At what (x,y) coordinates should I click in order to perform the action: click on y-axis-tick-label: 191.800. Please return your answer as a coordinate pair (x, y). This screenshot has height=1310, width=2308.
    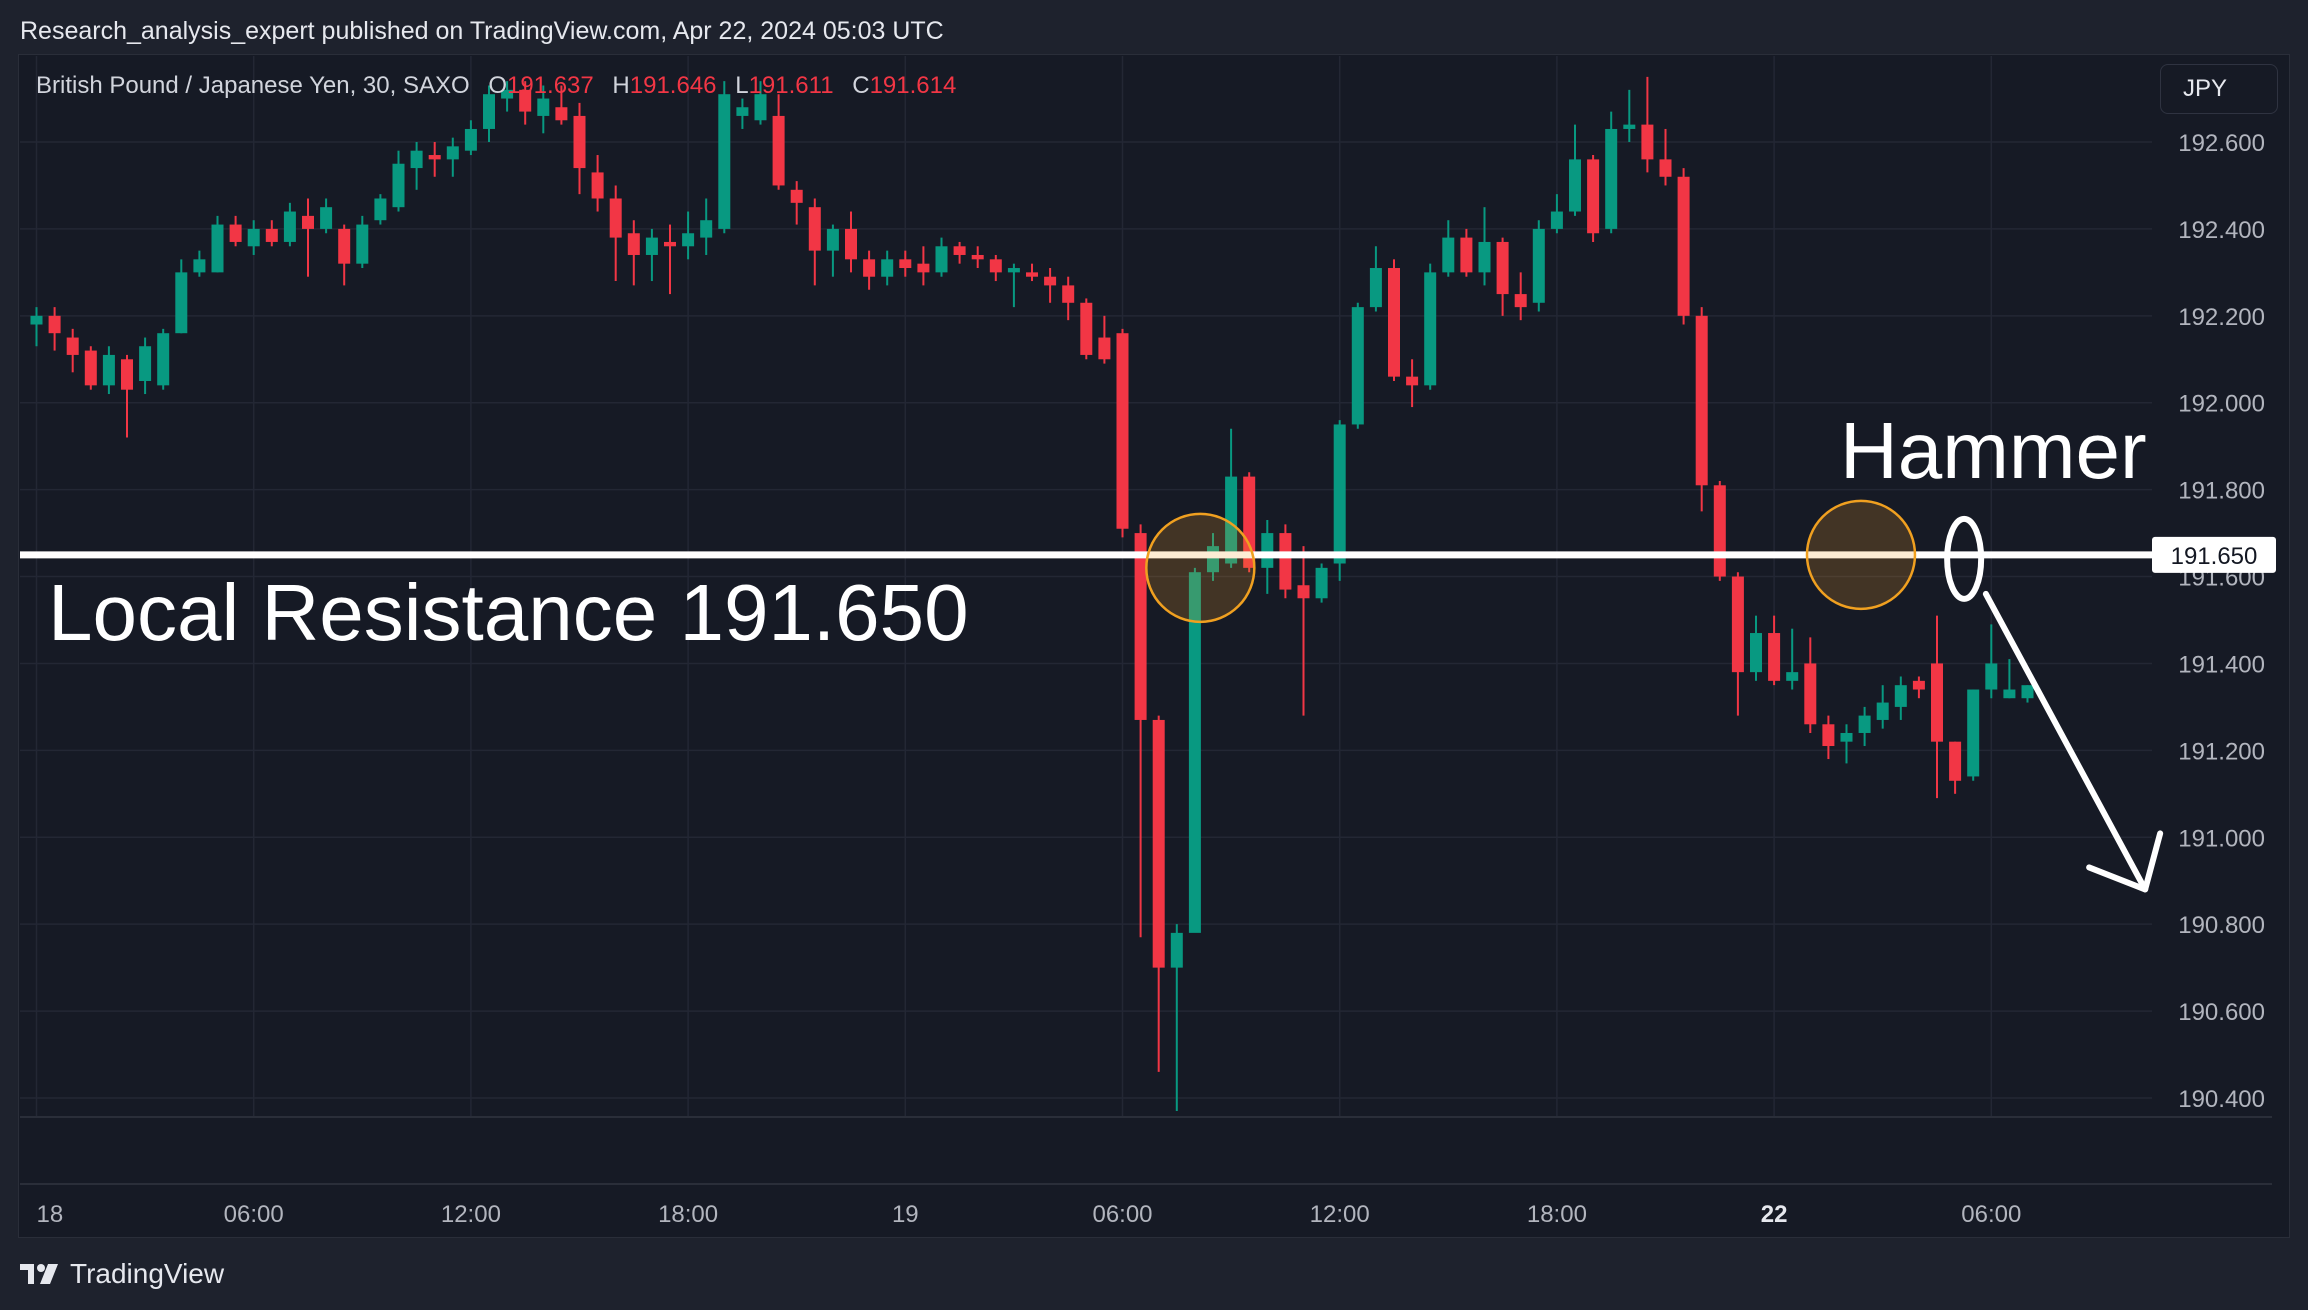
    Looking at the image, I should click on (2221, 491).